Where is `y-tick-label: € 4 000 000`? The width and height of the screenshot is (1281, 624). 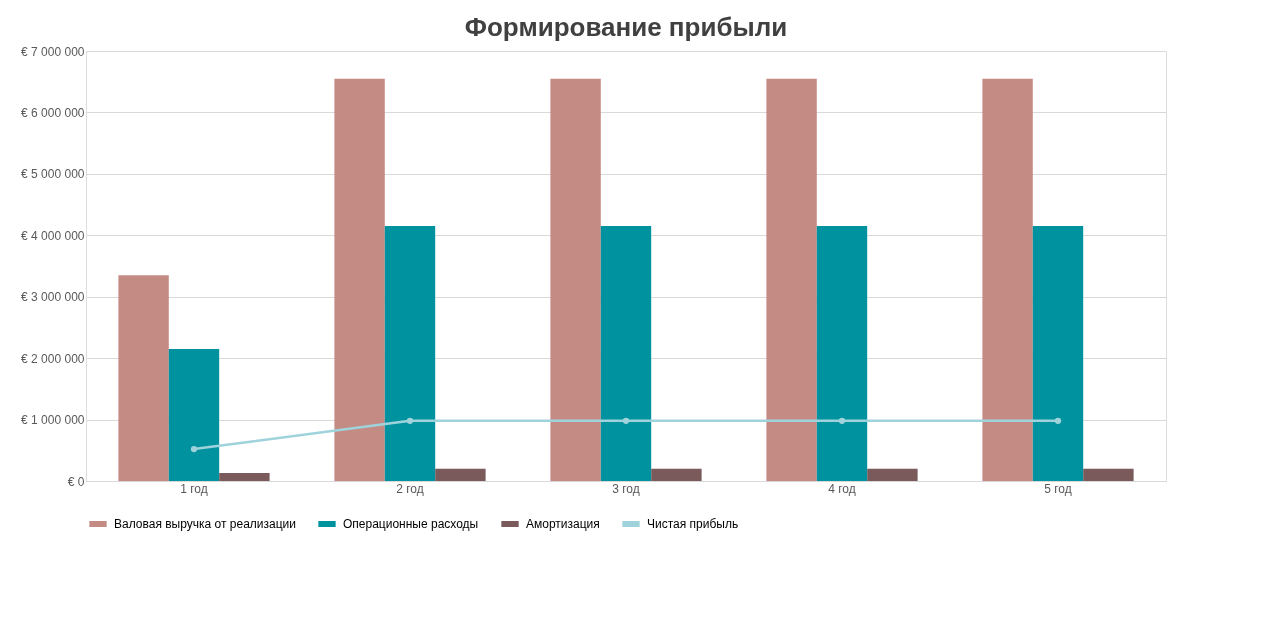 y-tick-label: € 4 000 000 is located at coordinates (53, 235).